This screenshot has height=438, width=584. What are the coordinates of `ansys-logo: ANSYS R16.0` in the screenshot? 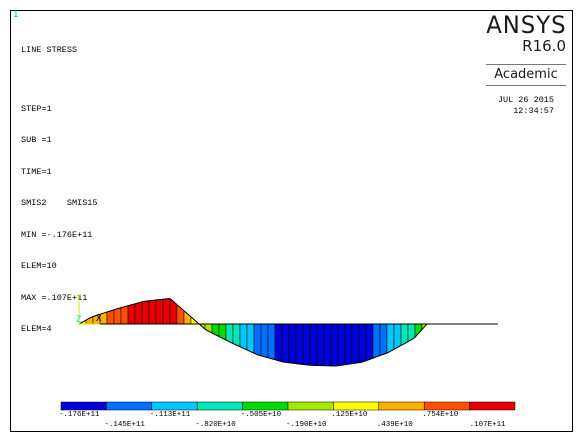 It's located at (524, 33).